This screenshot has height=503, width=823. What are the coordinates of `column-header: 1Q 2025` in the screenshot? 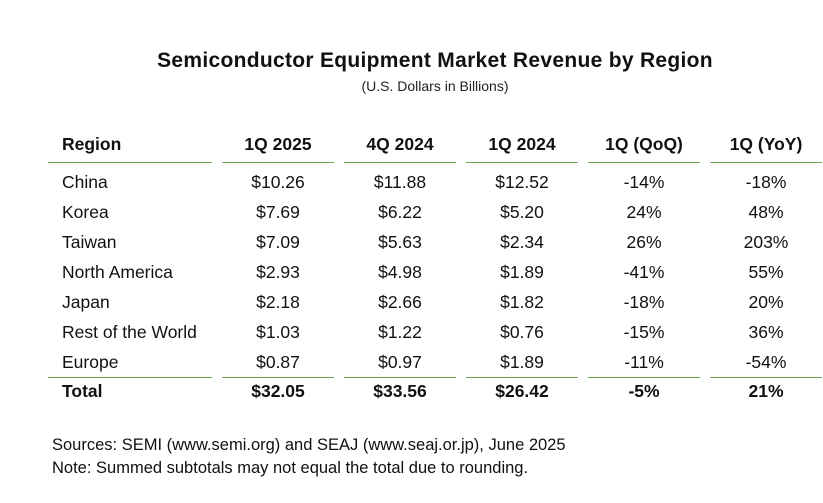 It's located at (278, 145).